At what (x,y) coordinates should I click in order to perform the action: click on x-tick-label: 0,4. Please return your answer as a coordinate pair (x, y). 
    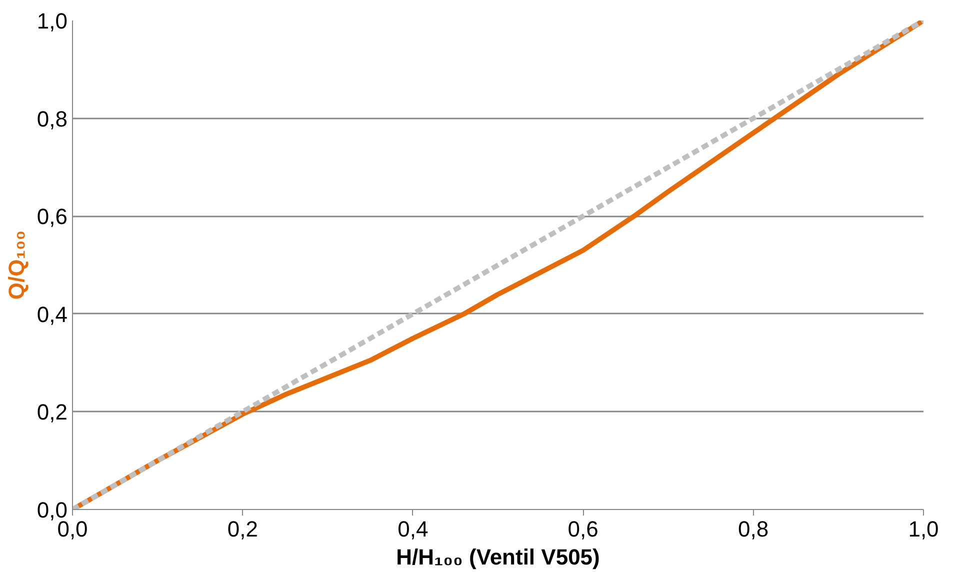
    Looking at the image, I should click on (413, 529).